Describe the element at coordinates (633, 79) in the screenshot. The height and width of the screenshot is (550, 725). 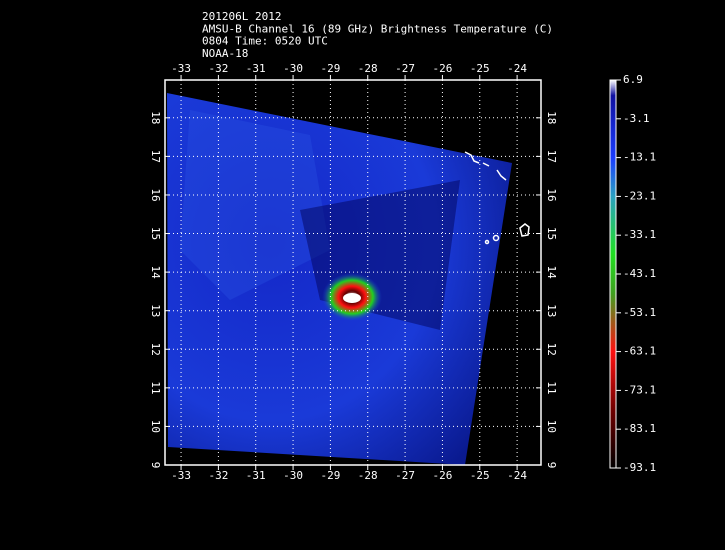
I see `colorbar-label: 6.9` at that location.